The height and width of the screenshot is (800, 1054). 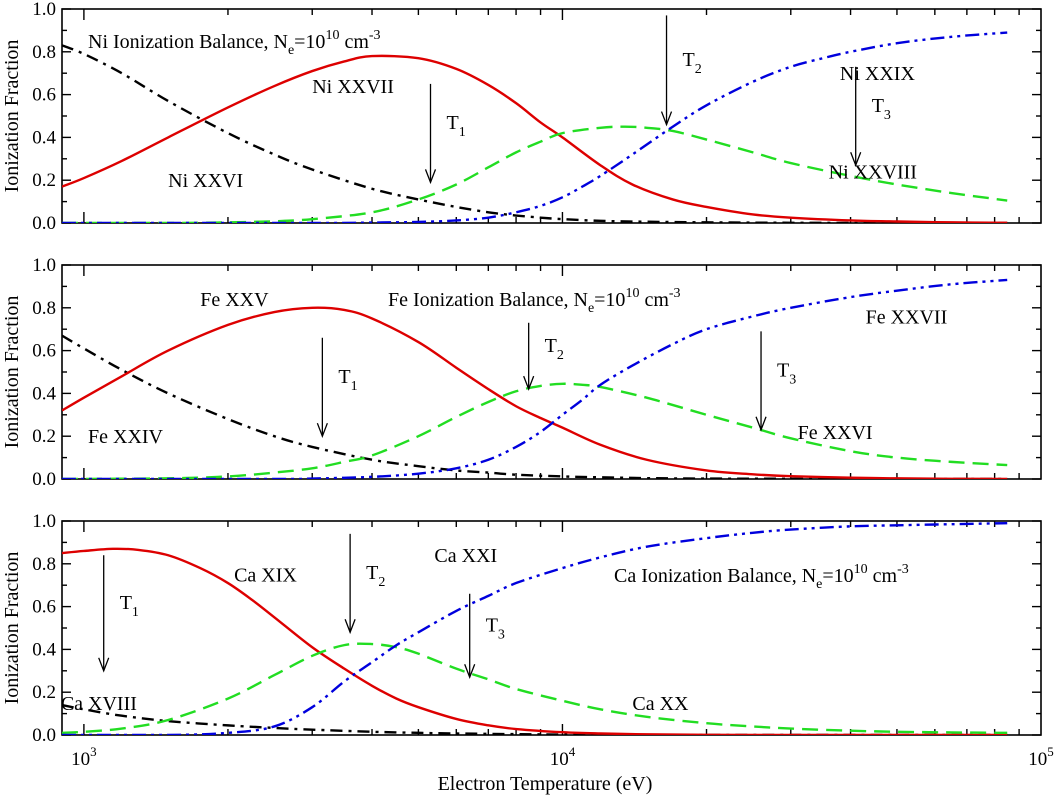 What do you see at coordinates (554, 349) in the screenshot?
I see `arrow-label-fe-t2: T2` at bounding box center [554, 349].